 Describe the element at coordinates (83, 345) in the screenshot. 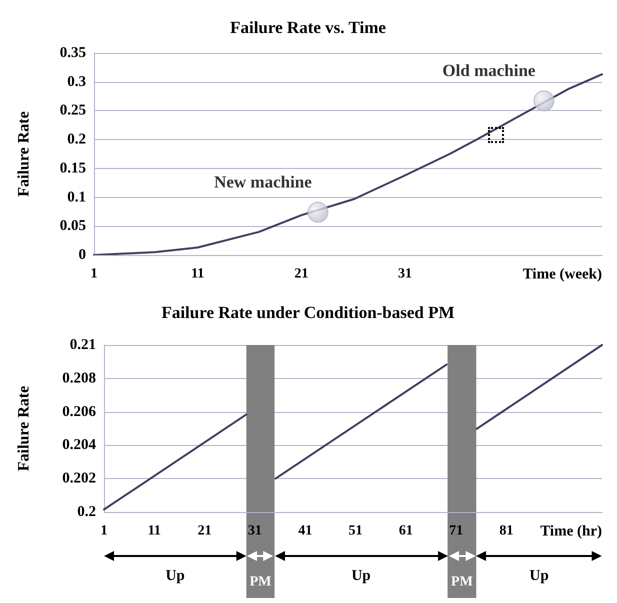

I see `y-tick-label: 0.21` at that location.